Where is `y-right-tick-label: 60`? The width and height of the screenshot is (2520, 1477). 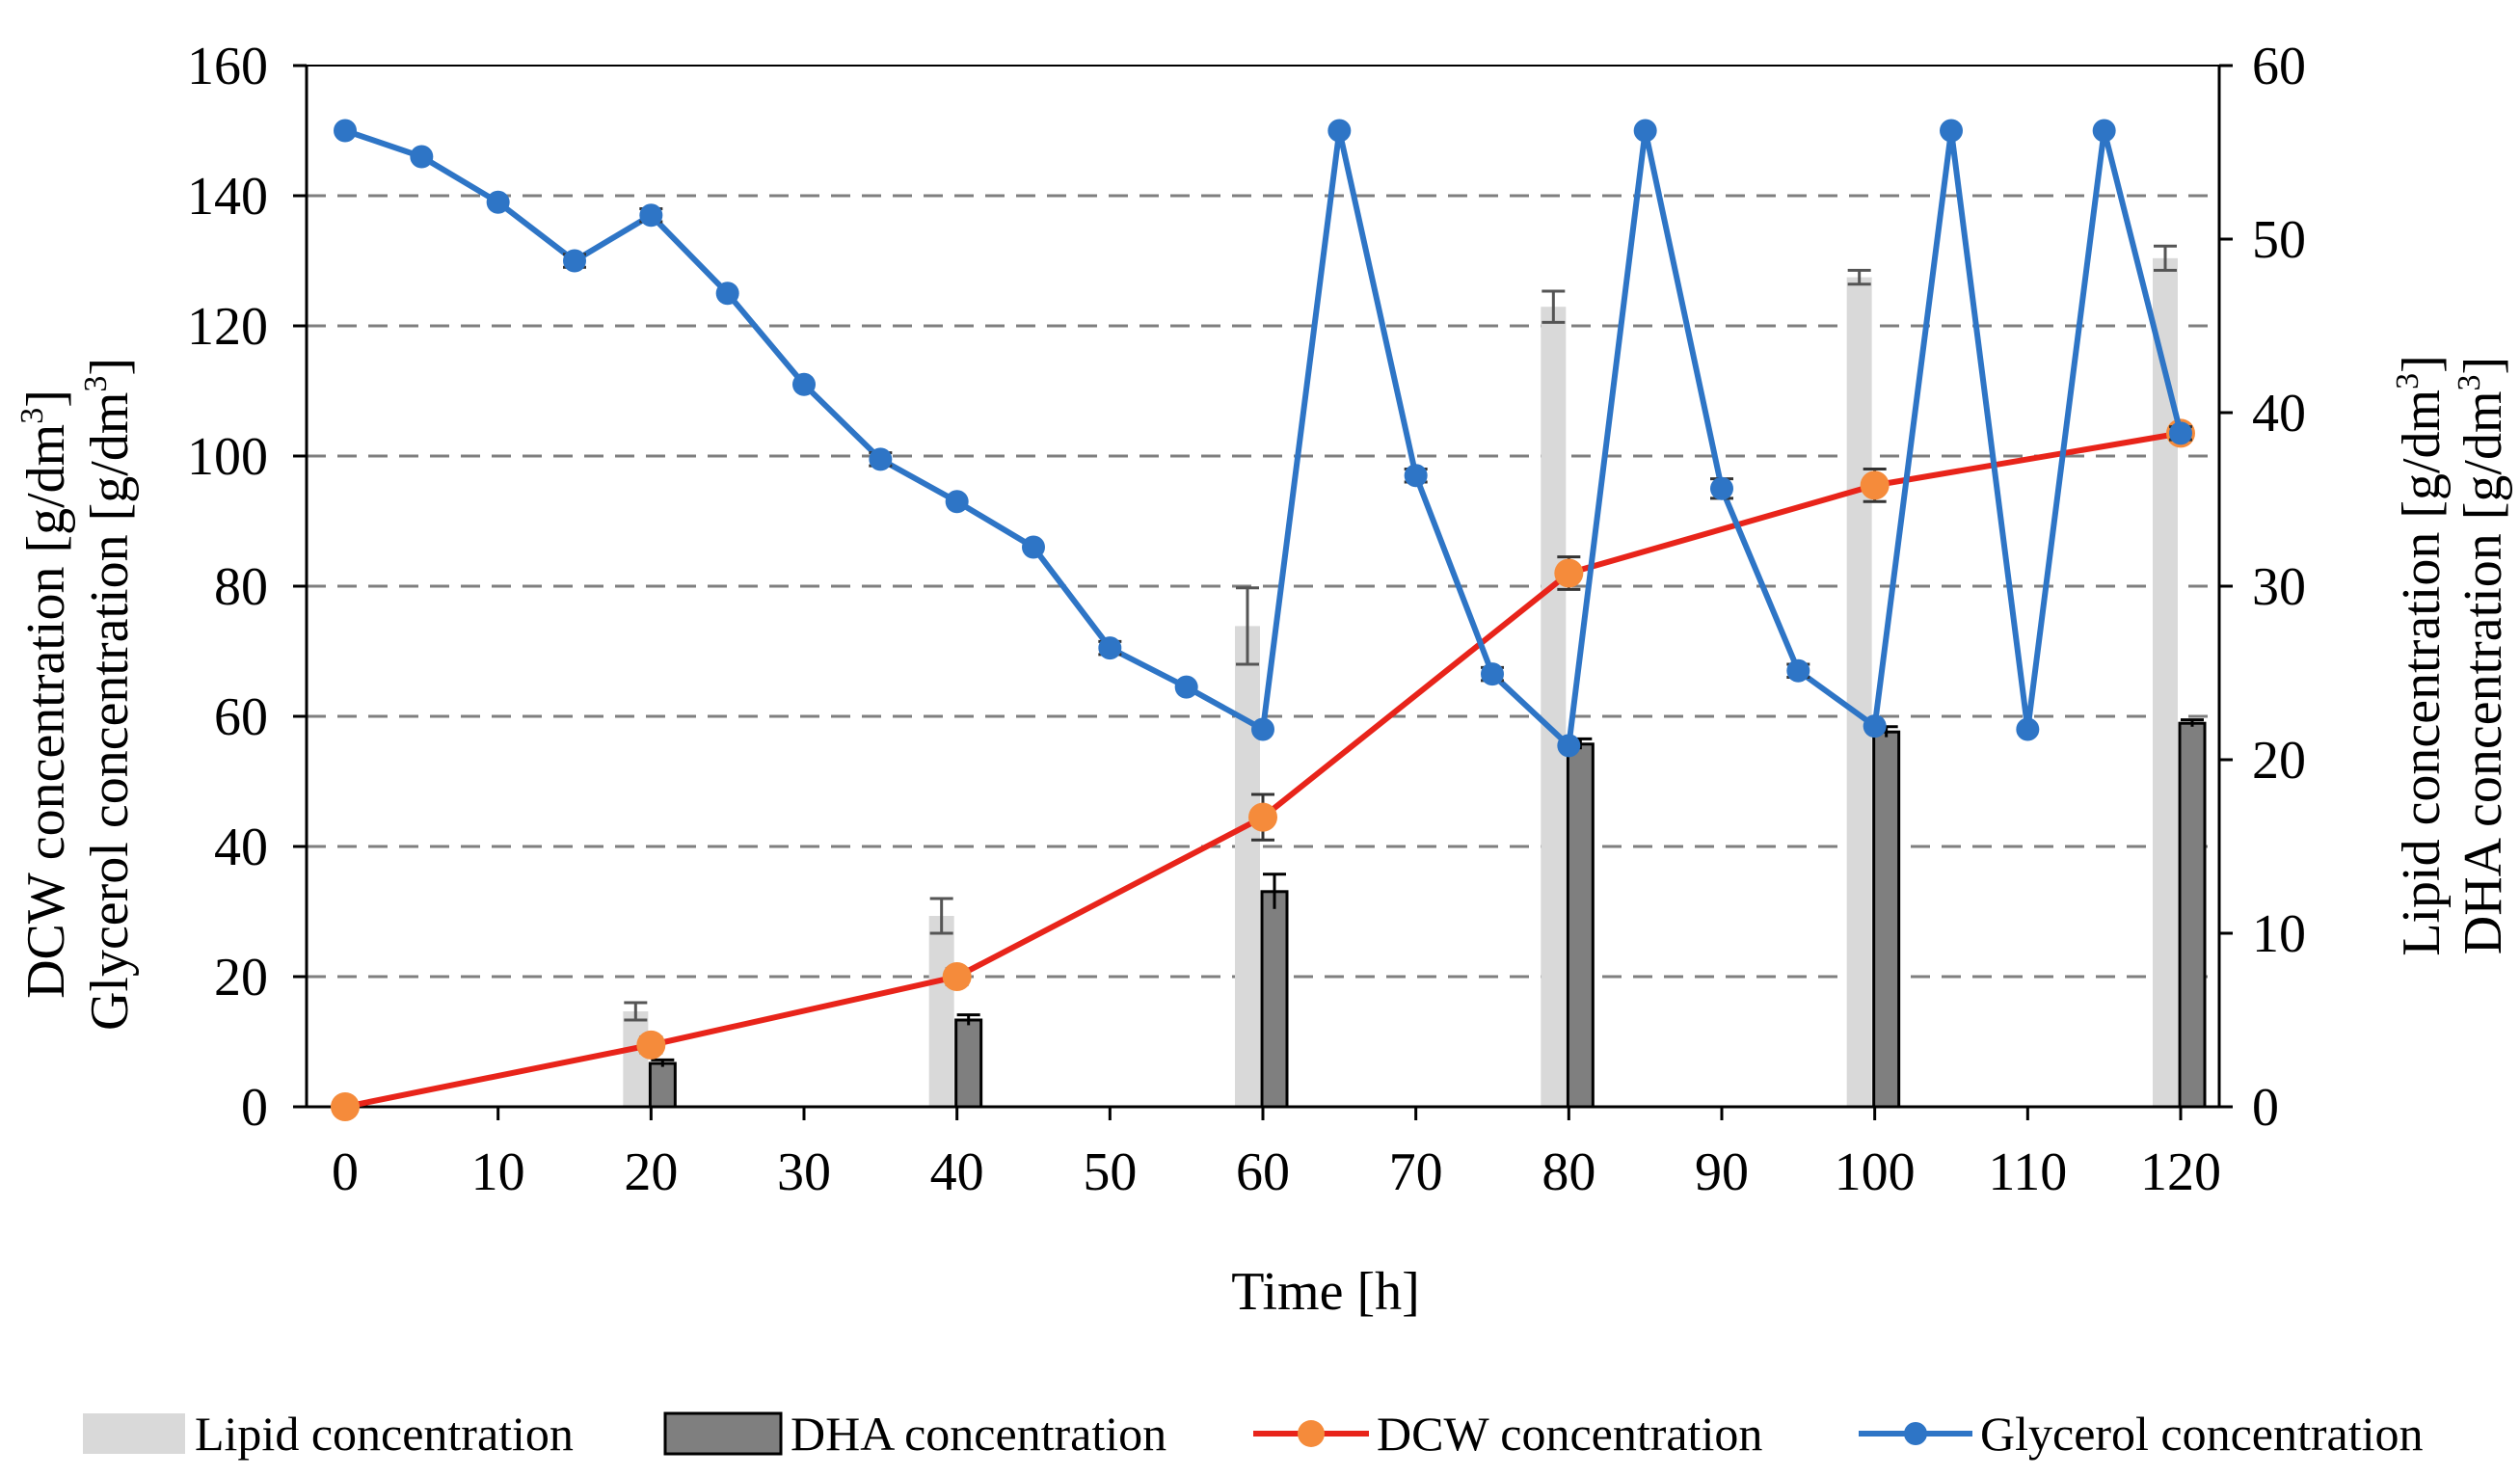
y-right-tick-label: 60 is located at coordinates (2279, 66).